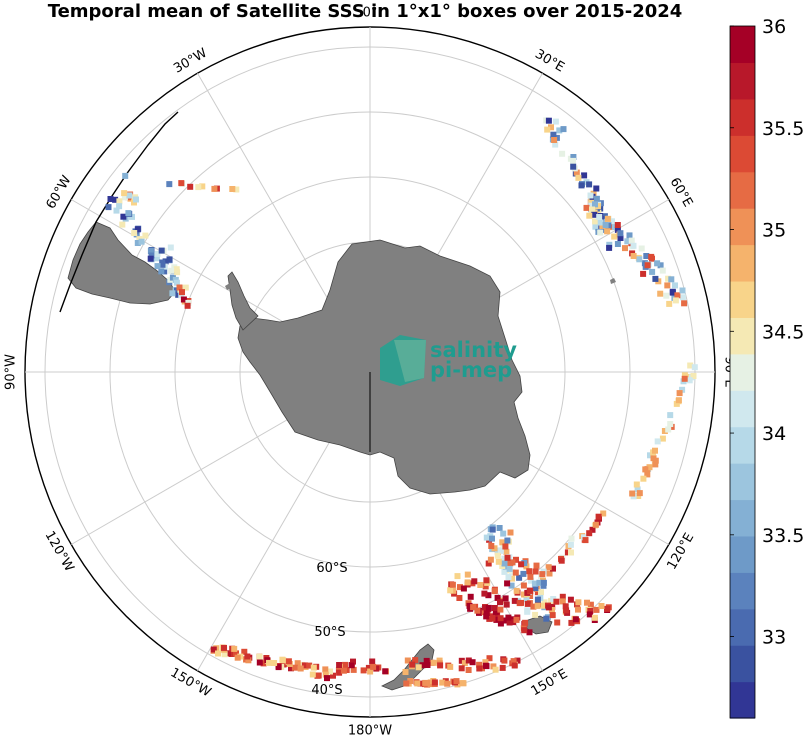 The width and height of the screenshot is (805, 743). Describe the element at coordinates (774, 27) in the screenshot. I see `colorbar-tick-label: 36` at that location.